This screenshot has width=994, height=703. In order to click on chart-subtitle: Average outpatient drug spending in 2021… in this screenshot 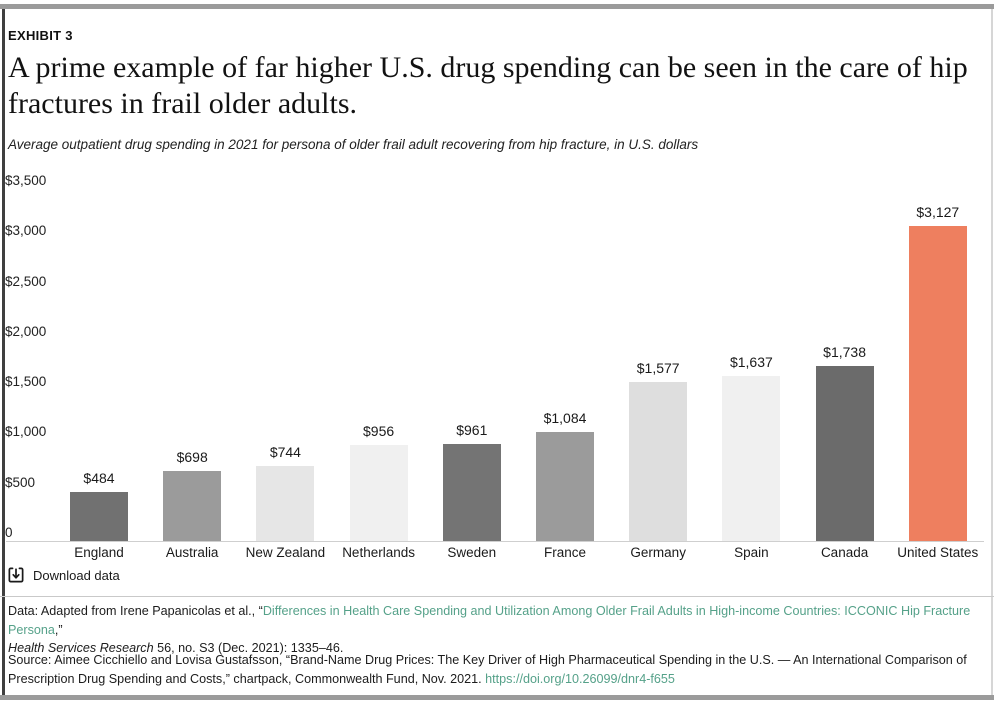, I will do `click(353, 144)`.